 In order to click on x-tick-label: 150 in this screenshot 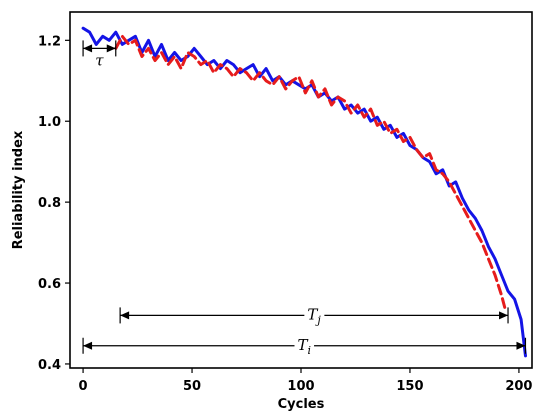, I will do `click(409, 386)`.